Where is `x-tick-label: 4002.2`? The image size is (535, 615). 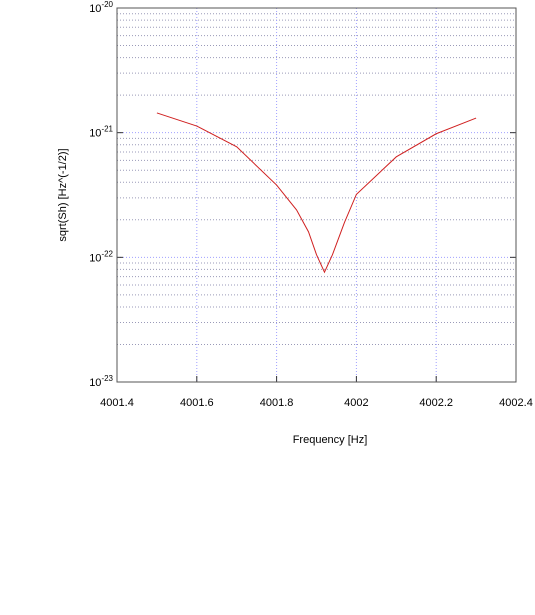 x-tick-label: 4002.2 is located at coordinates (436, 403).